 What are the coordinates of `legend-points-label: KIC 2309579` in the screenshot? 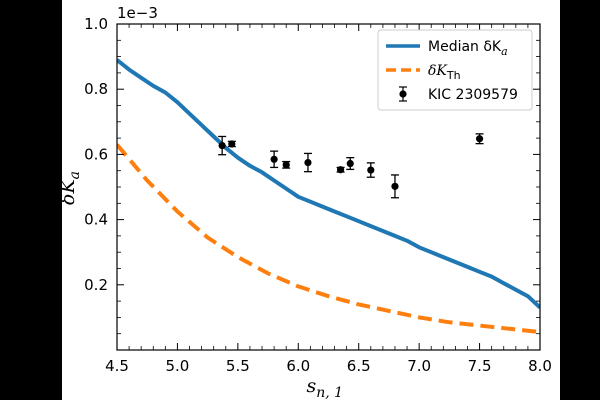 It's located at (473, 95).